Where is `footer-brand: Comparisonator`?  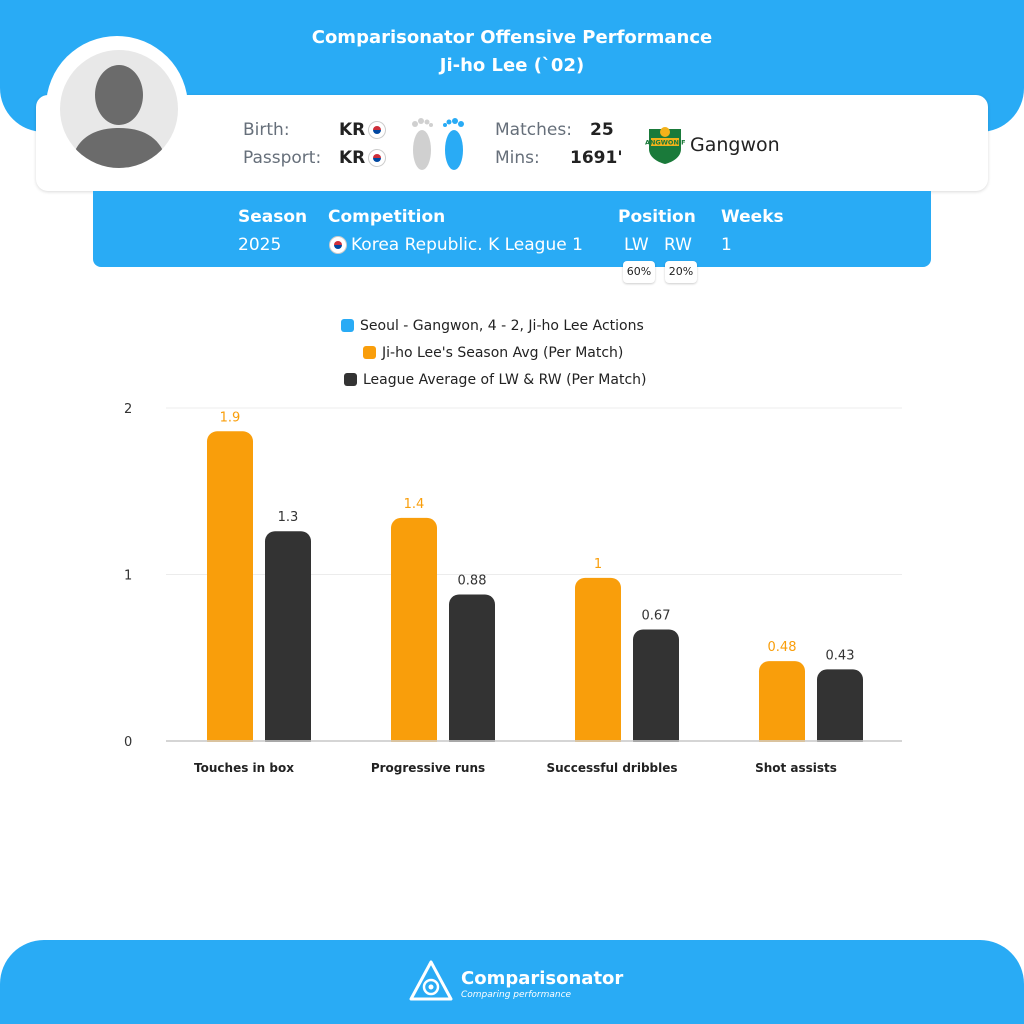 footer-brand: Comparisonator is located at coordinates (542, 978).